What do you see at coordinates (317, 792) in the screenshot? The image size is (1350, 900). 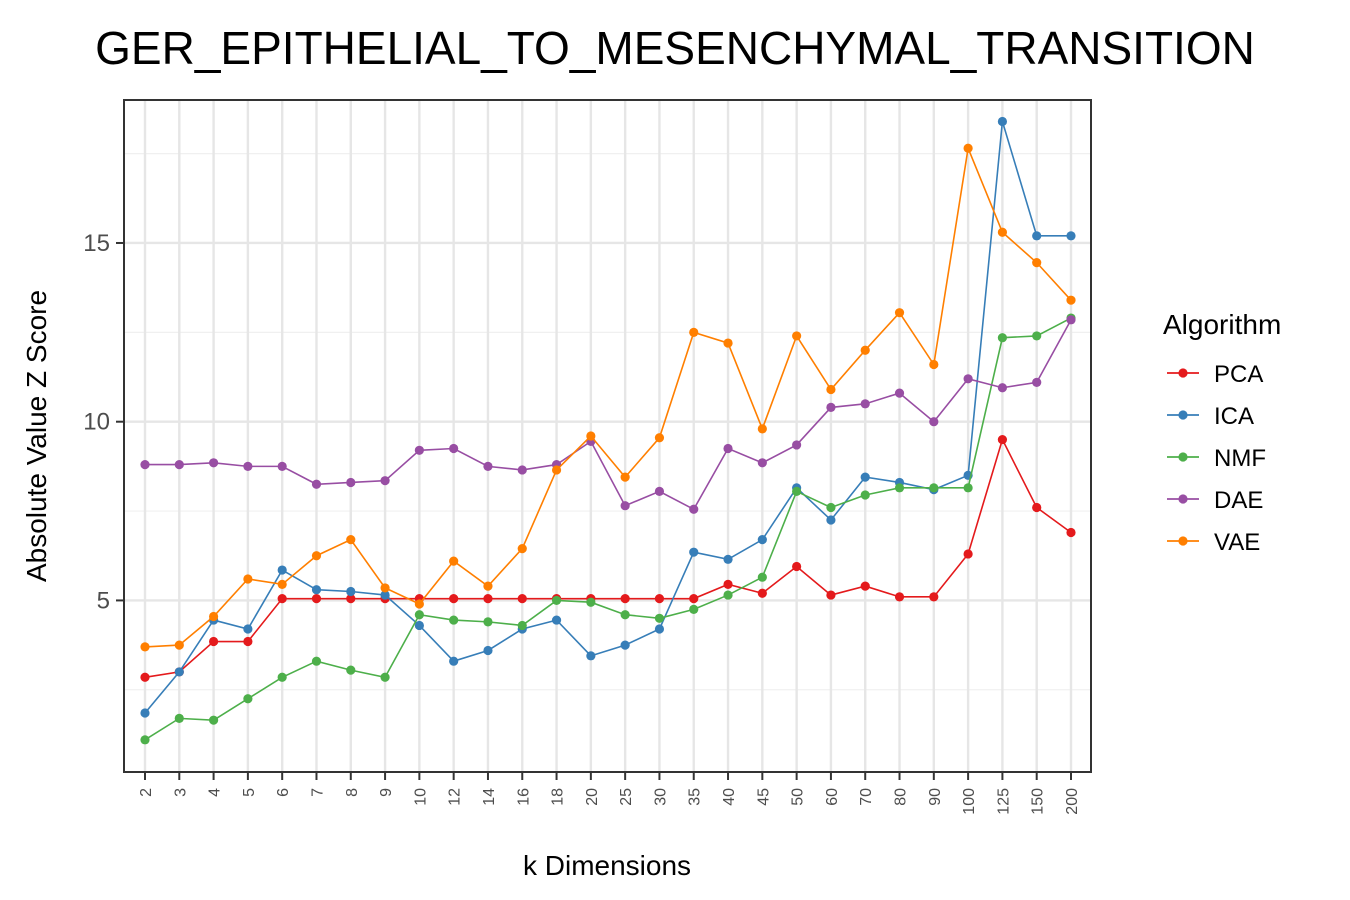 I see `x-tick-label: 7` at bounding box center [317, 792].